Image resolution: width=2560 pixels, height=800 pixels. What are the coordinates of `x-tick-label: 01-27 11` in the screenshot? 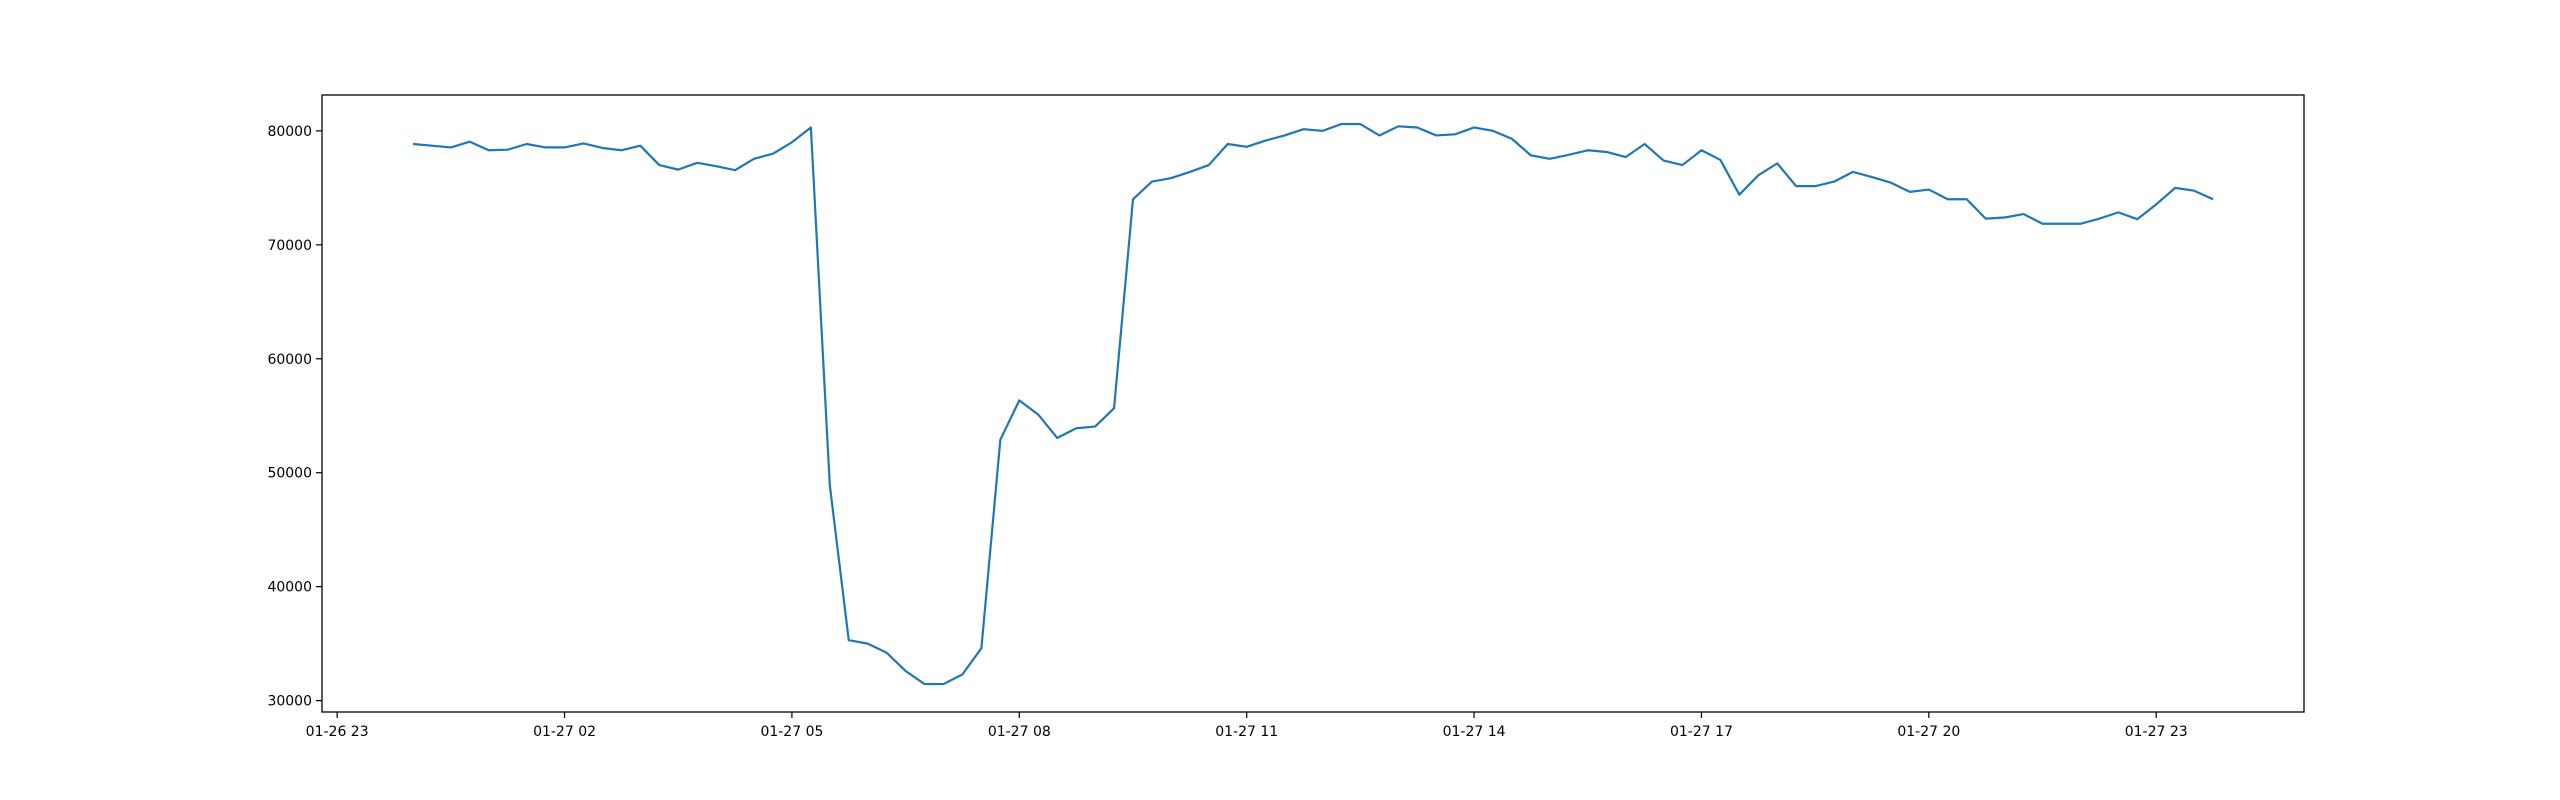 It's located at (1246, 732).